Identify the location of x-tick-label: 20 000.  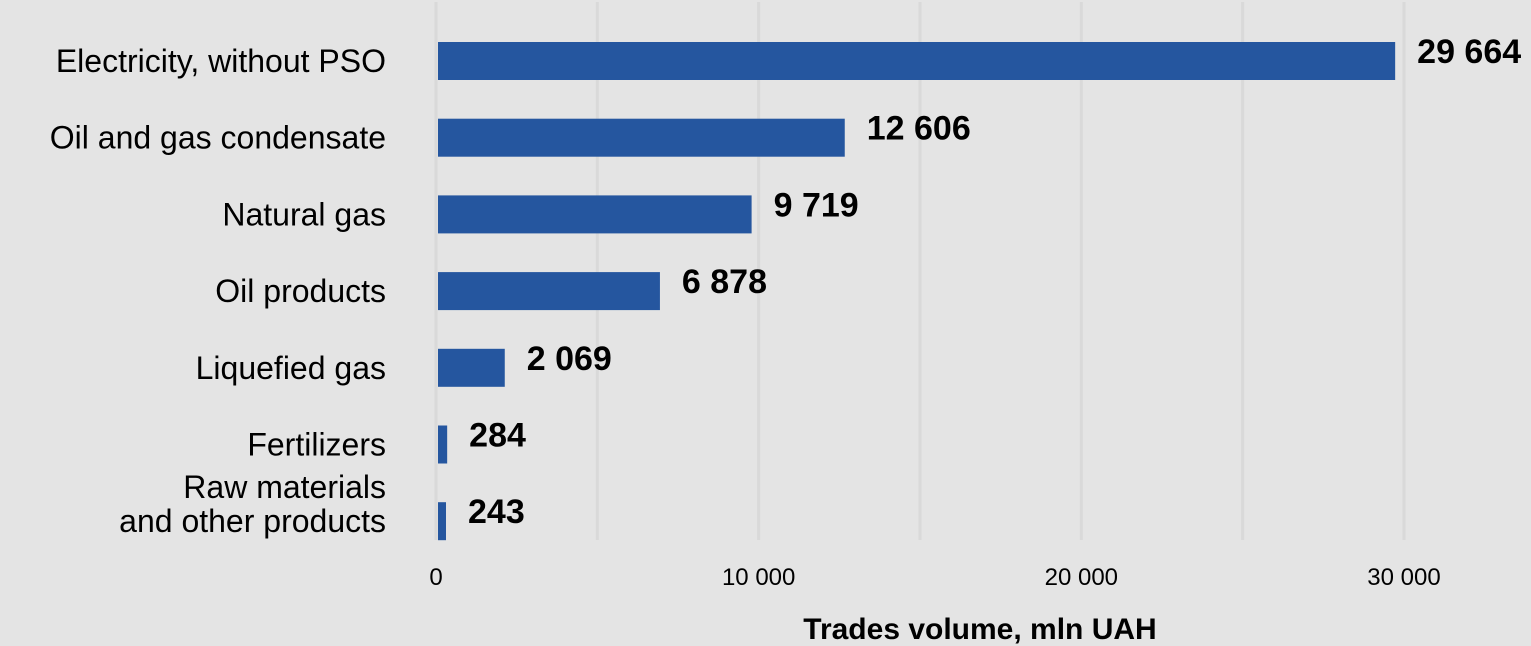
(1081, 577).